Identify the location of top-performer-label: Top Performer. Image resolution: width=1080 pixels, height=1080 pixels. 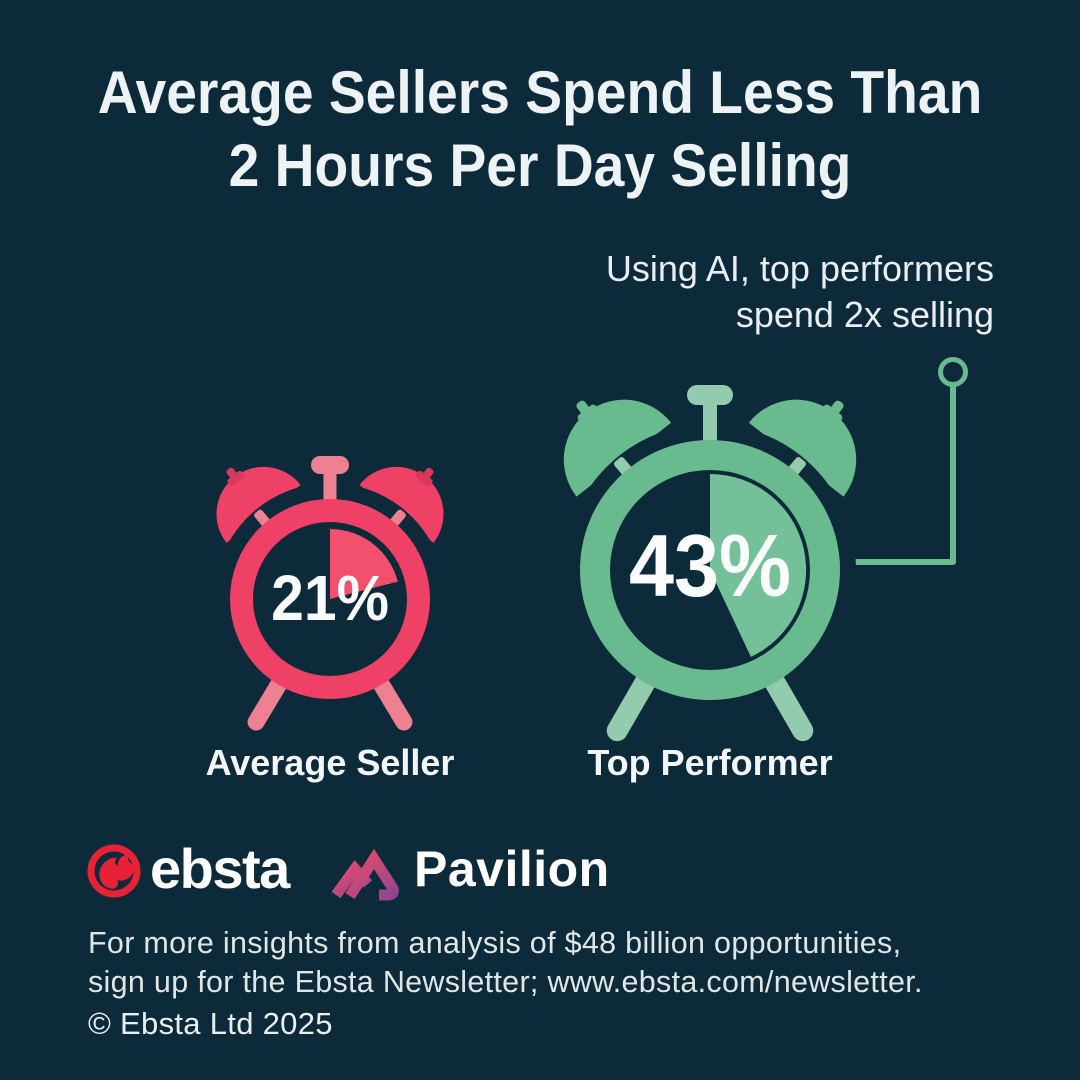
(710, 762).